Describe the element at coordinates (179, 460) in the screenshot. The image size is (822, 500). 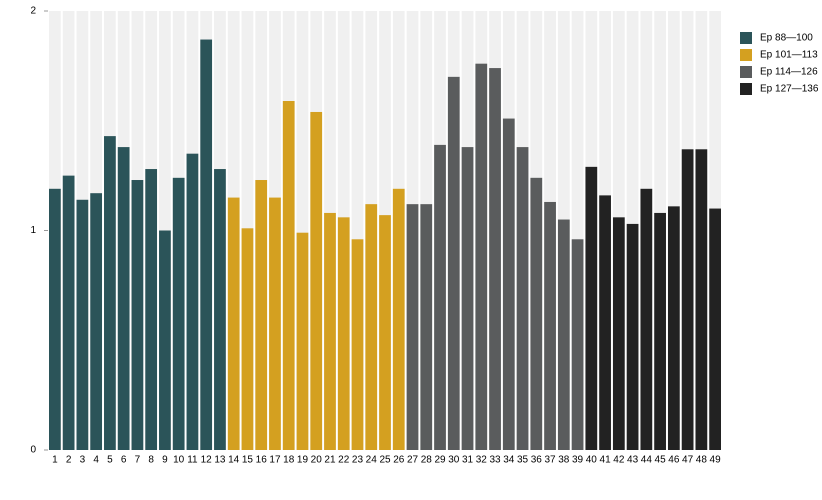
I see `x-tick-label: 10` at that location.